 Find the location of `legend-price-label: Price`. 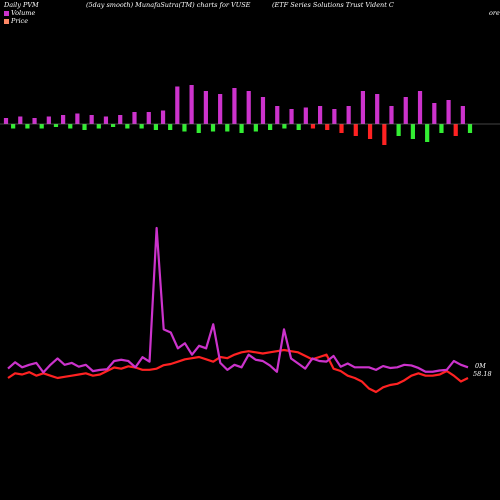

legend-price-label: Price is located at coordinates (20, 21).